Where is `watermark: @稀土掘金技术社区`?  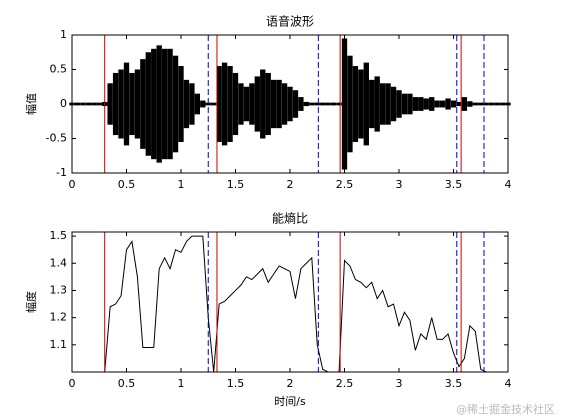 watermark: @稀土掘金技术社区 is located at coordinates (505, 409).